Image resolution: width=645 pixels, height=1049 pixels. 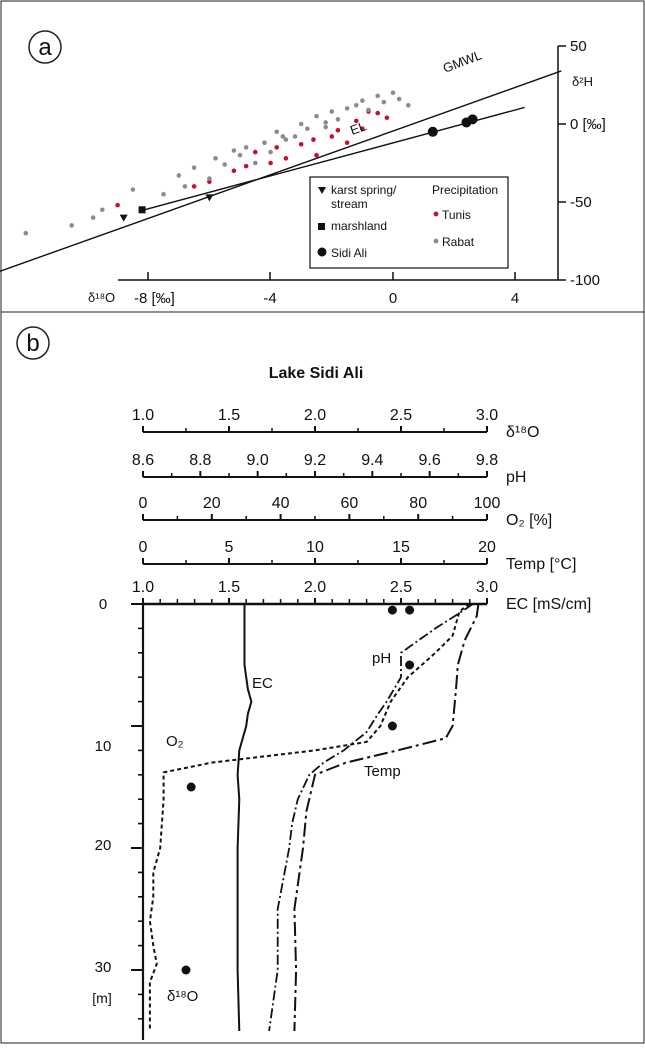 I want to click on scale-tick-label: 15, so click(x=401, y=547).